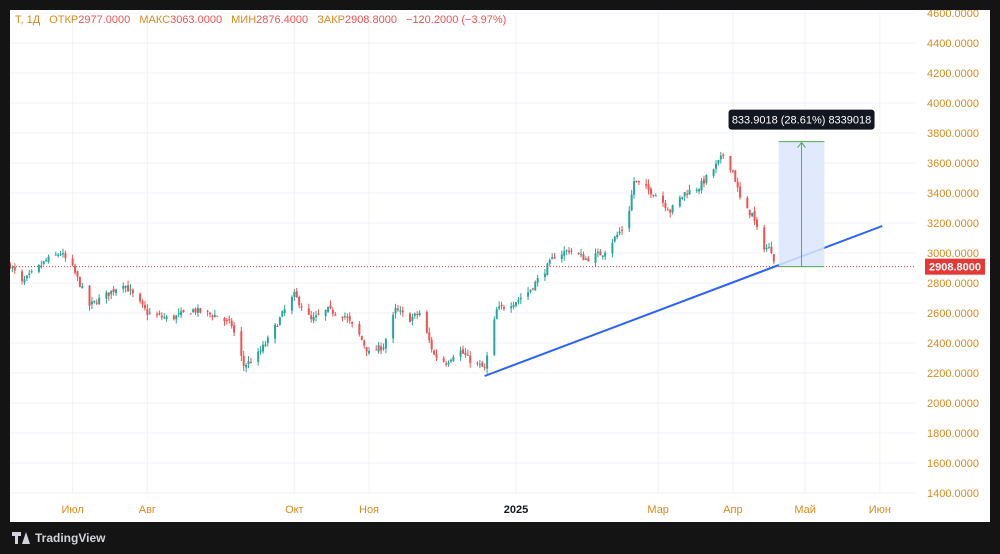  What do you see at coordinates (953, 74) in the screenshot?
I see `y-tick-label: 4200.0000` at bounding box center [953, 74].